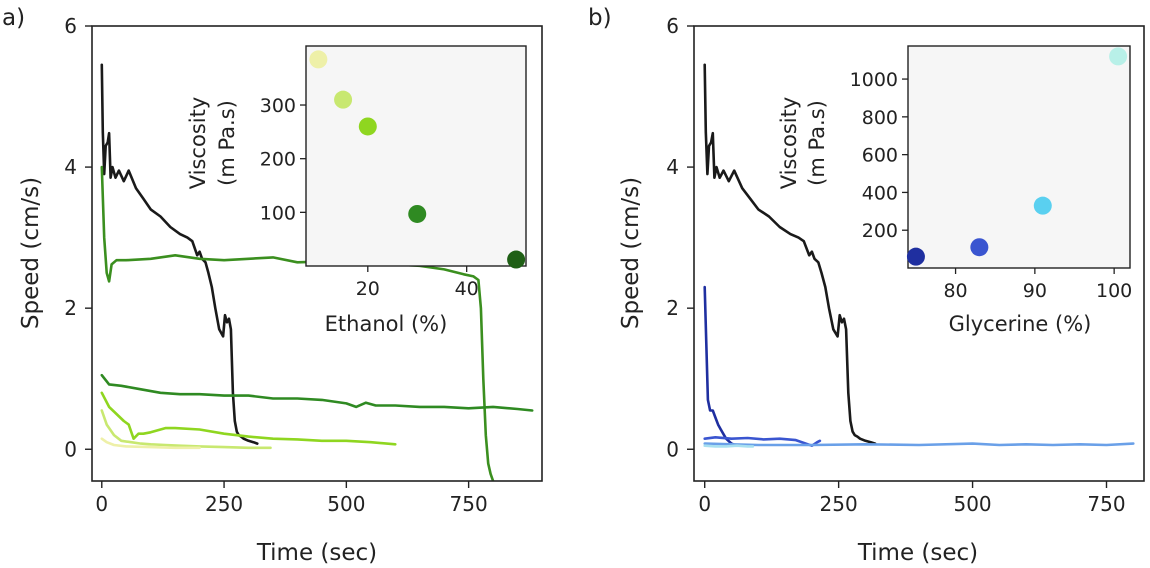 The height and width of the screenshot is (568, 1150). I want to click on panel-b-ytick-label: 4, so click(672, 167).